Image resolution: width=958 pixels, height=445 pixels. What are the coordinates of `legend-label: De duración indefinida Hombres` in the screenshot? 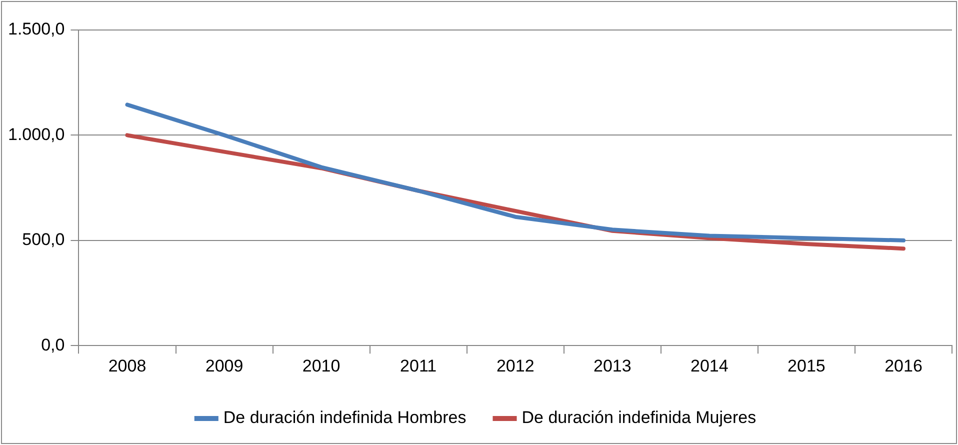 It's located at (344, 418).